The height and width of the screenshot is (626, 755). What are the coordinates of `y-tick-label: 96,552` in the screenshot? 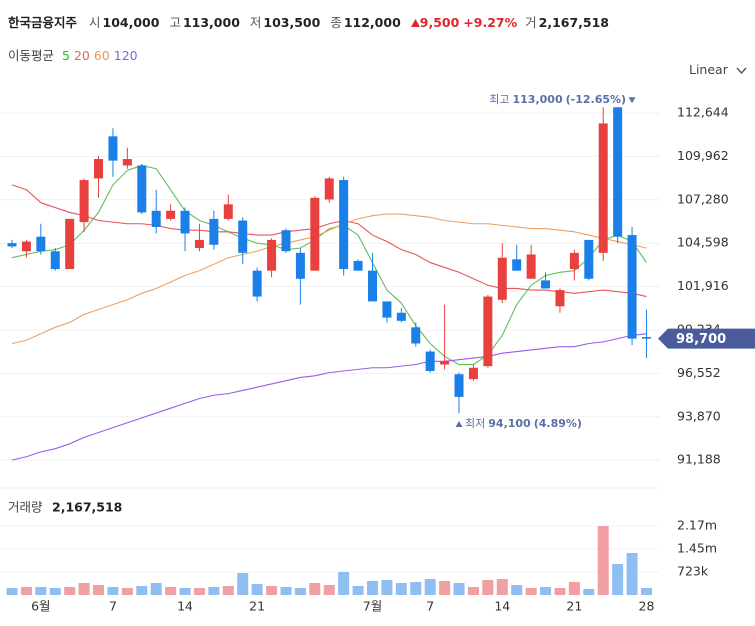 It's located at (699, 372).